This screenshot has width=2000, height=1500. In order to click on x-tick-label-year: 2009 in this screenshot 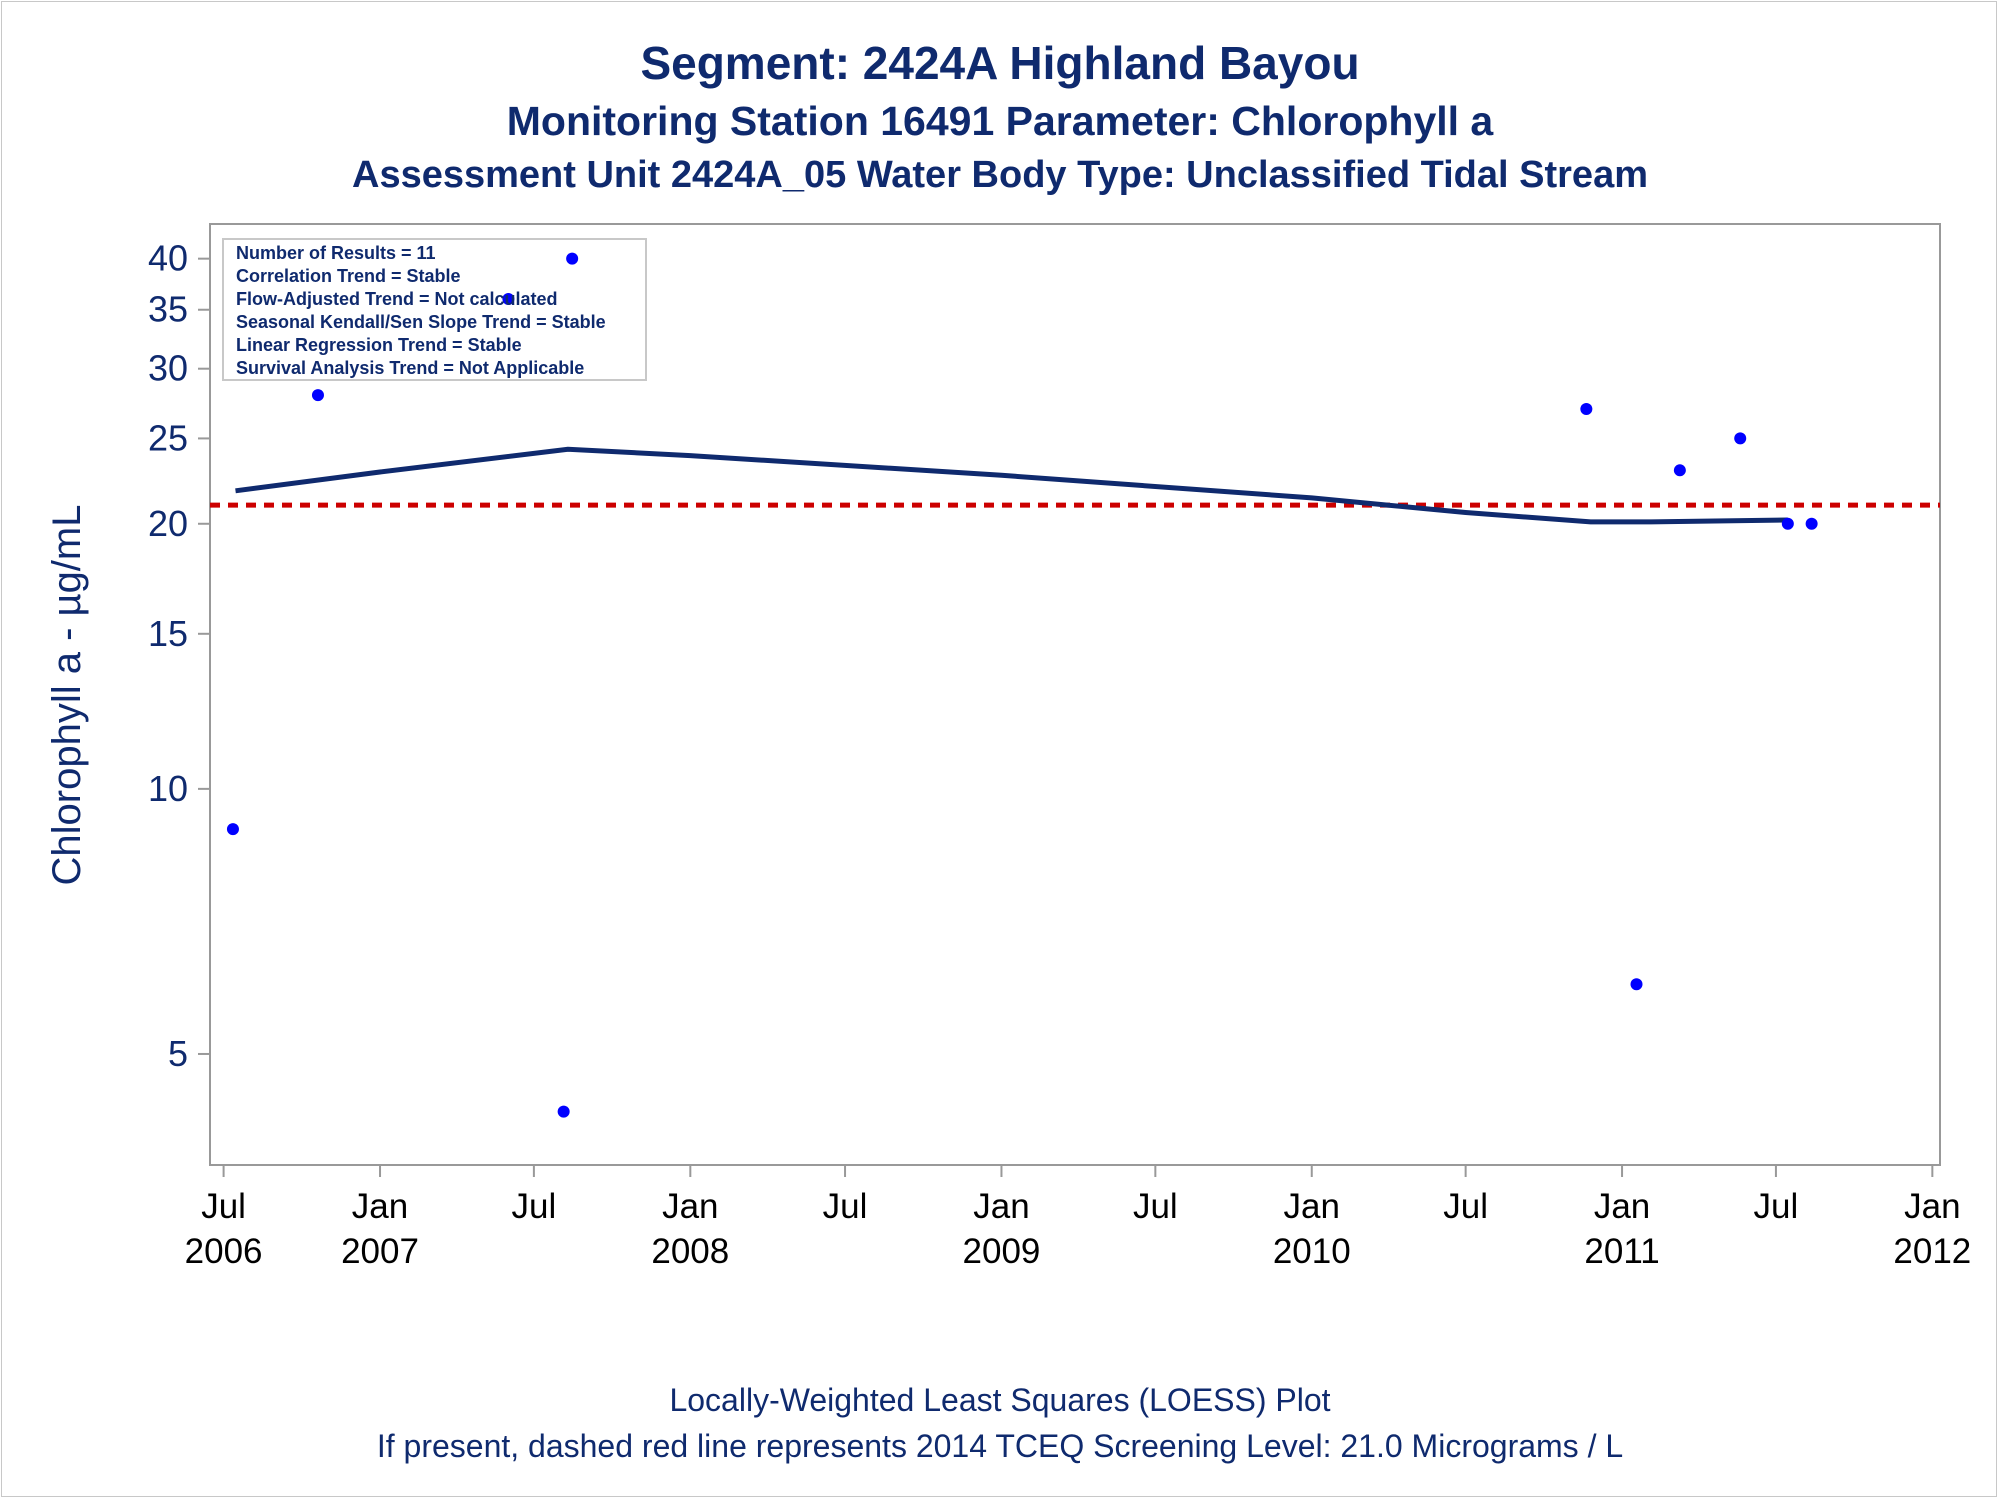, I will do `click(1002, 1251)`.